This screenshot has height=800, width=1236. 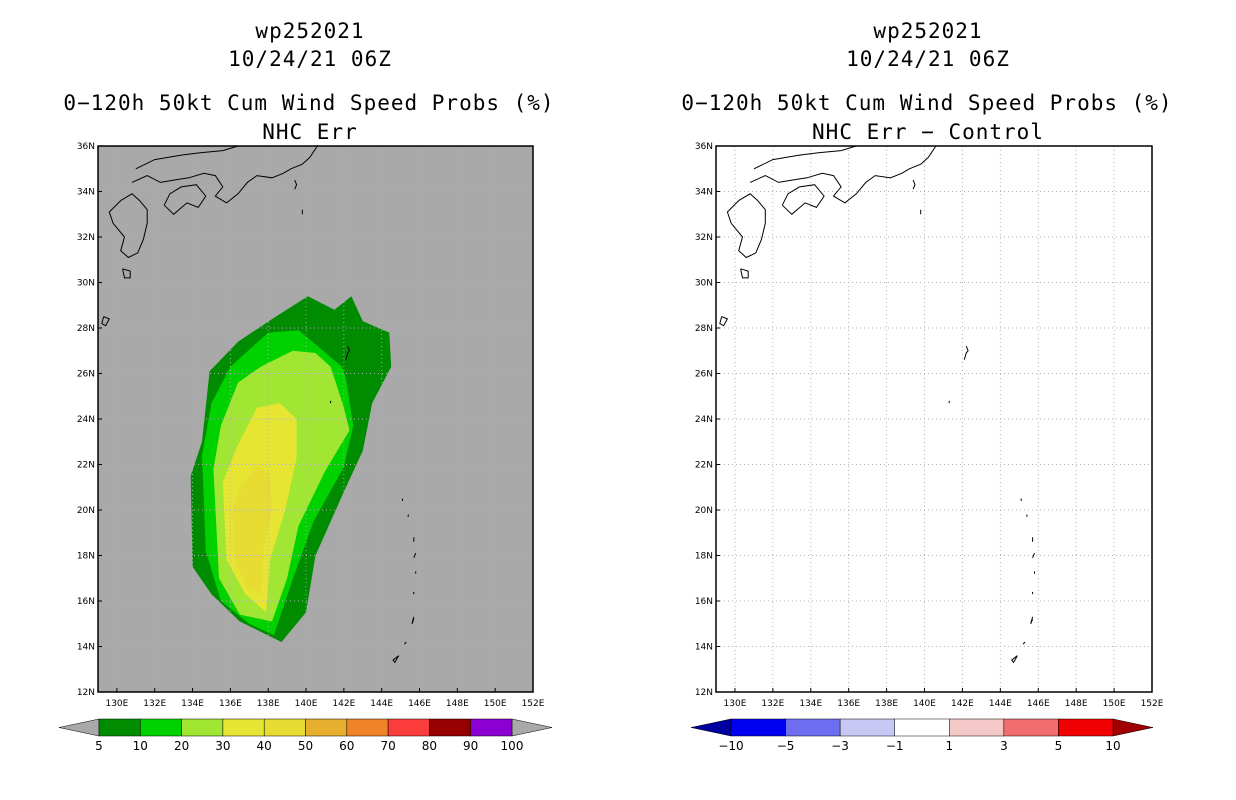 I want to click on right-time-title: 10/24/21 06Z, so click(x=928, y=59).